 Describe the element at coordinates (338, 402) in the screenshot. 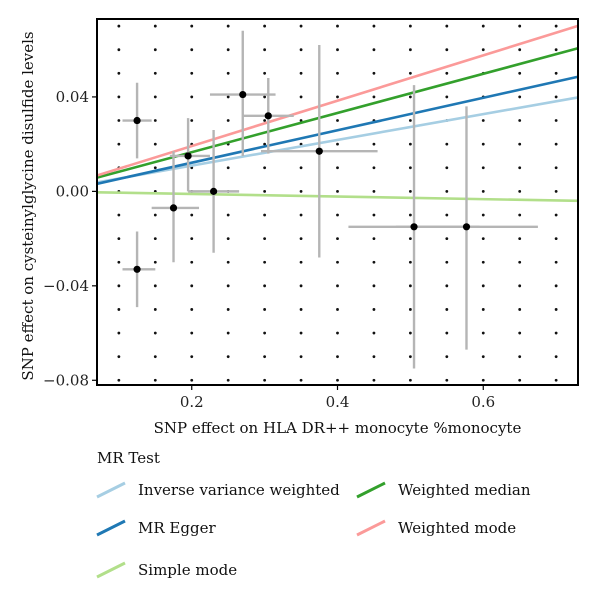

I see `x-tick-label: 0.4` at that location.